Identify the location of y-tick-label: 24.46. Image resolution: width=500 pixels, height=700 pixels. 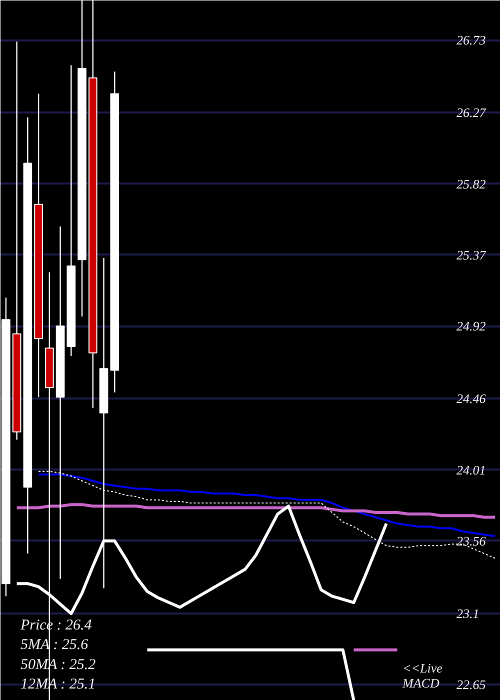
(471, 398).